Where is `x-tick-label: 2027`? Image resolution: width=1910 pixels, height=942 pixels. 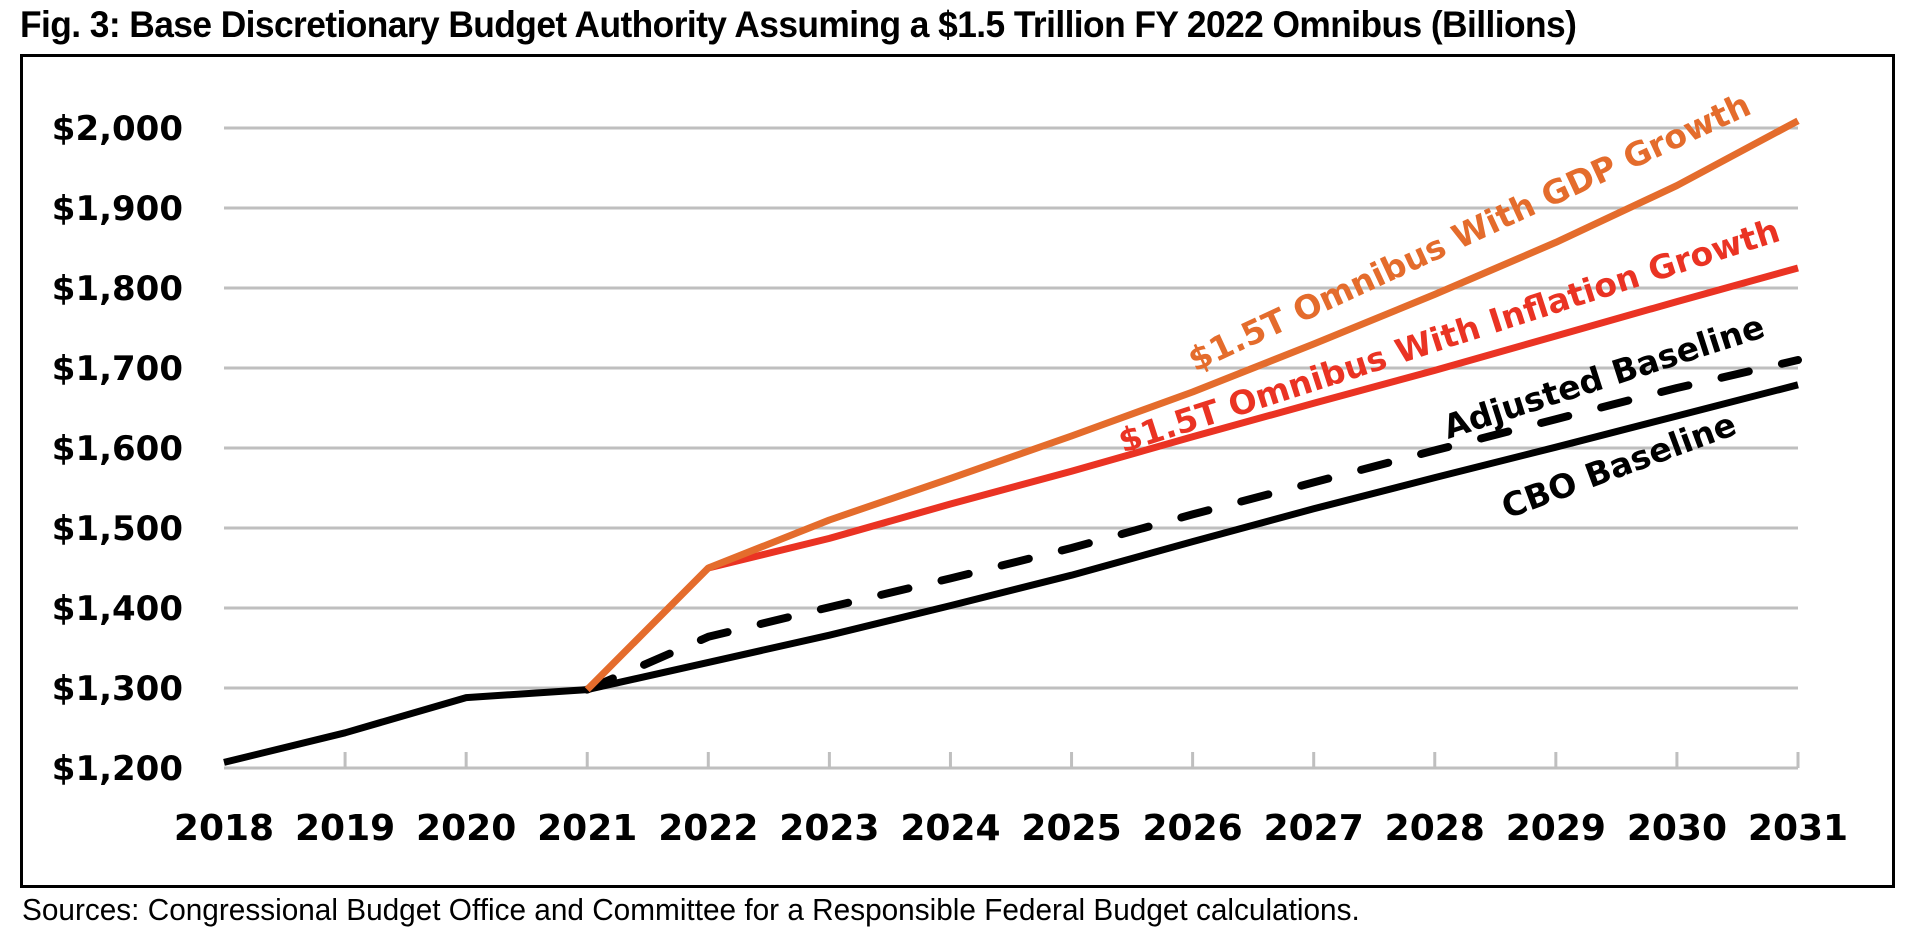
x-tick-label: 2027 is located at coordinates (1314, 828).